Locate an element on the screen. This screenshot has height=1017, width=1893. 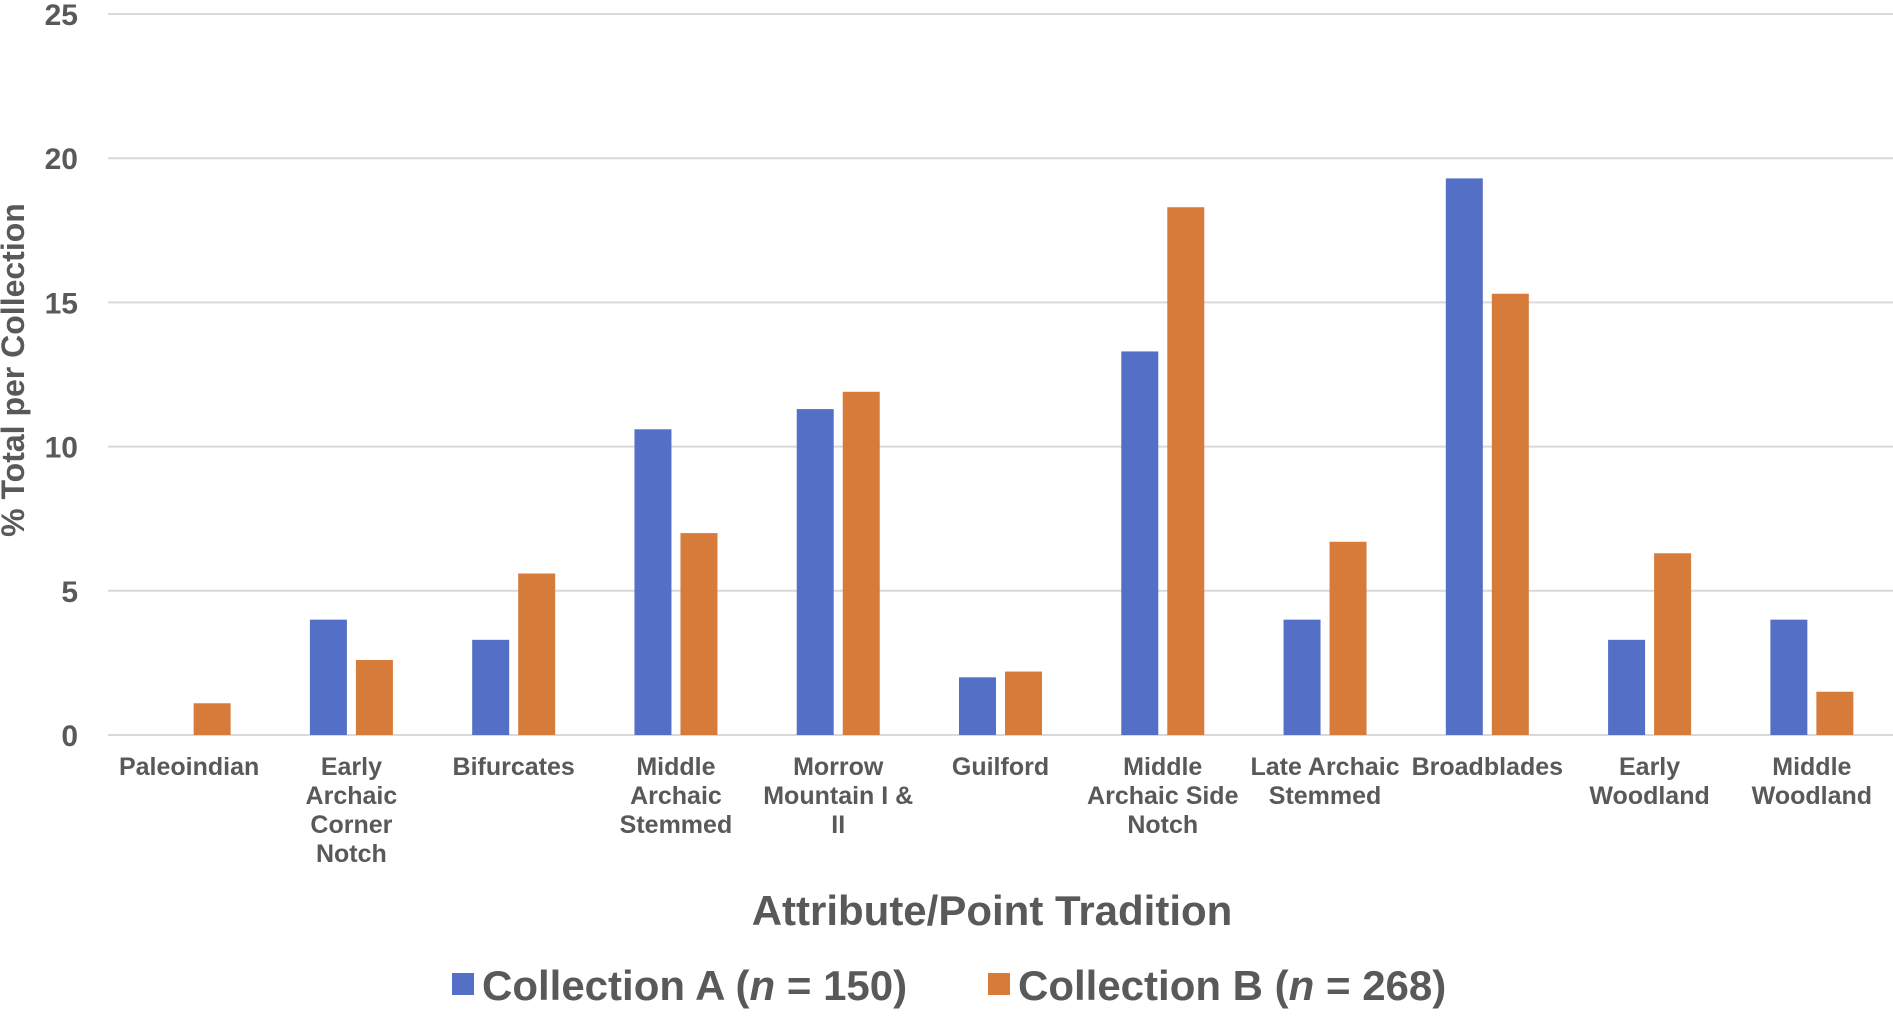
x-axis-title: Attribute/Point Tradition is located at coordinates (992, 910).